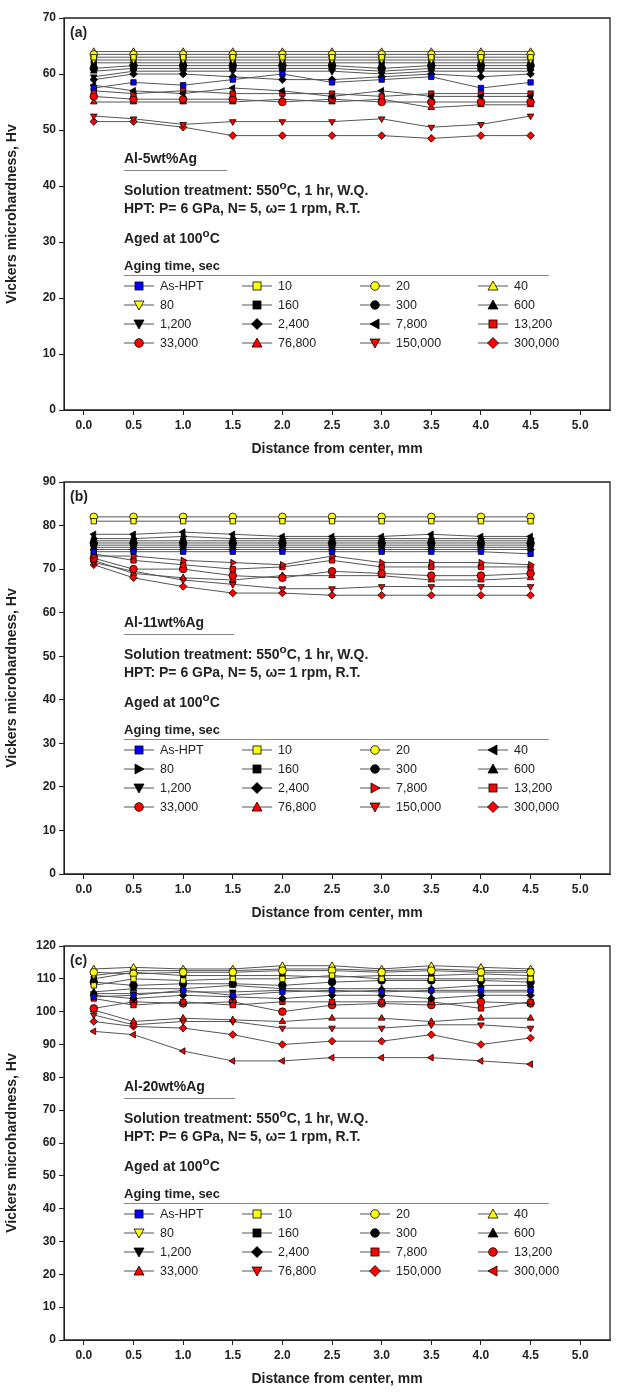 This screenshot has height=1394, width=619. I want to click on annotation: Aged at 100$^{o}$C, so click(172, 236).